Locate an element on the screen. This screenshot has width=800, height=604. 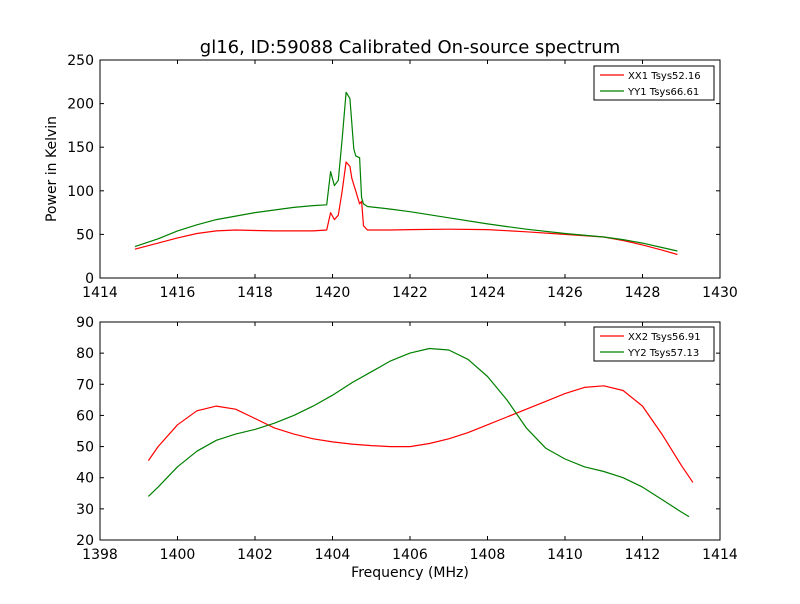
bottom-x-tick-label: 1406 is located at coordinates (410, 555).